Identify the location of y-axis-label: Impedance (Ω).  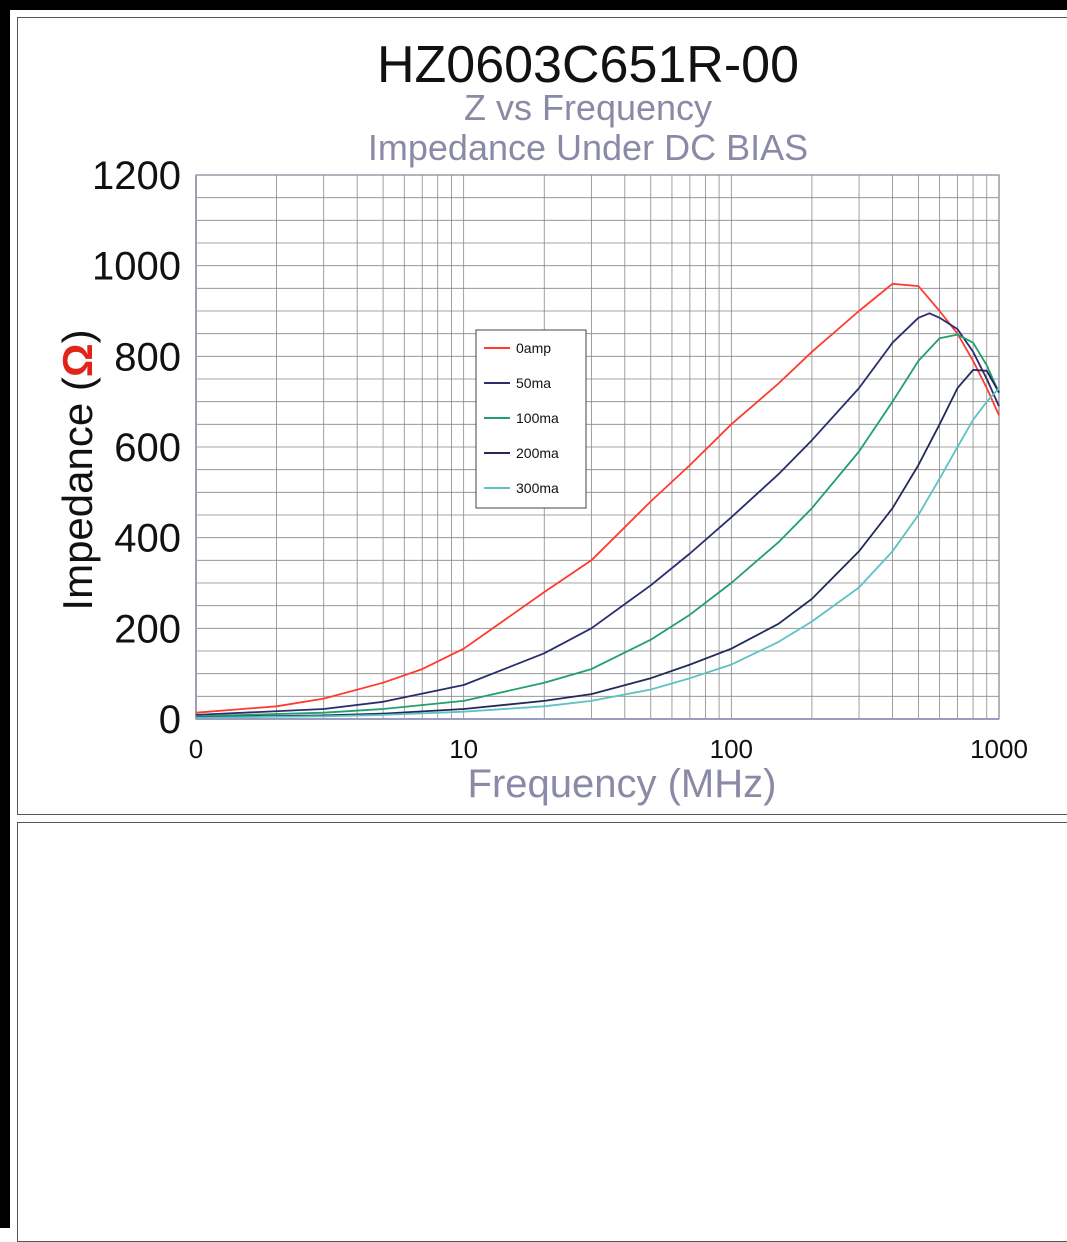
(77, 469).